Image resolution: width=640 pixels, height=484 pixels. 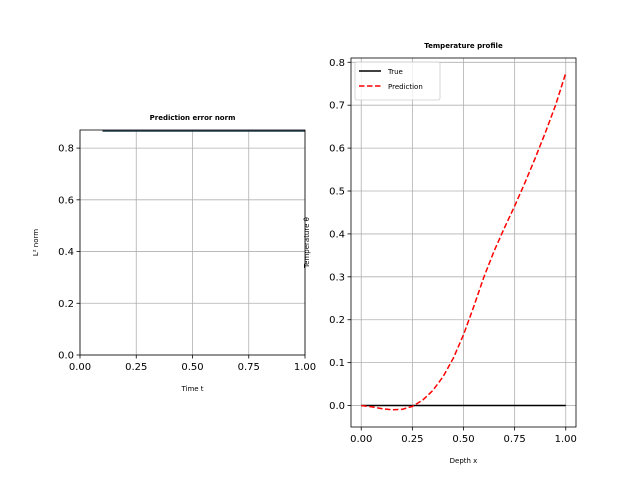 What do you see at coordinates (307, 243) in the screenshot?
I see `y-axis-label: Temperature θ` at bounding box center [307, 243].